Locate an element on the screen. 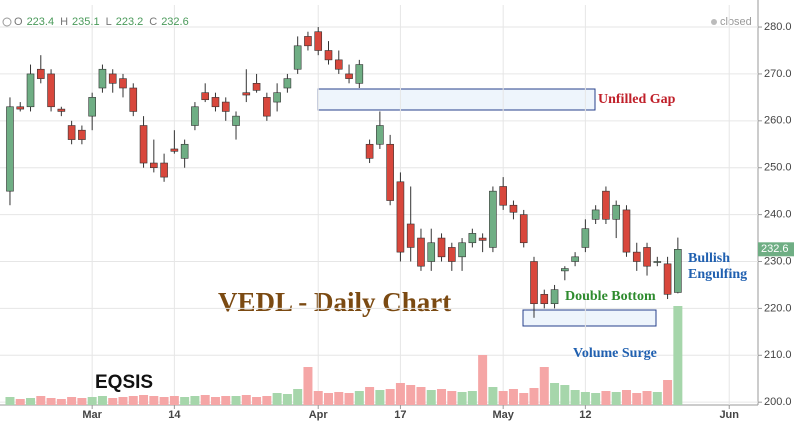 This screenshot has width=796, height=425. bottom-zone is located at coordinates (589, 318).